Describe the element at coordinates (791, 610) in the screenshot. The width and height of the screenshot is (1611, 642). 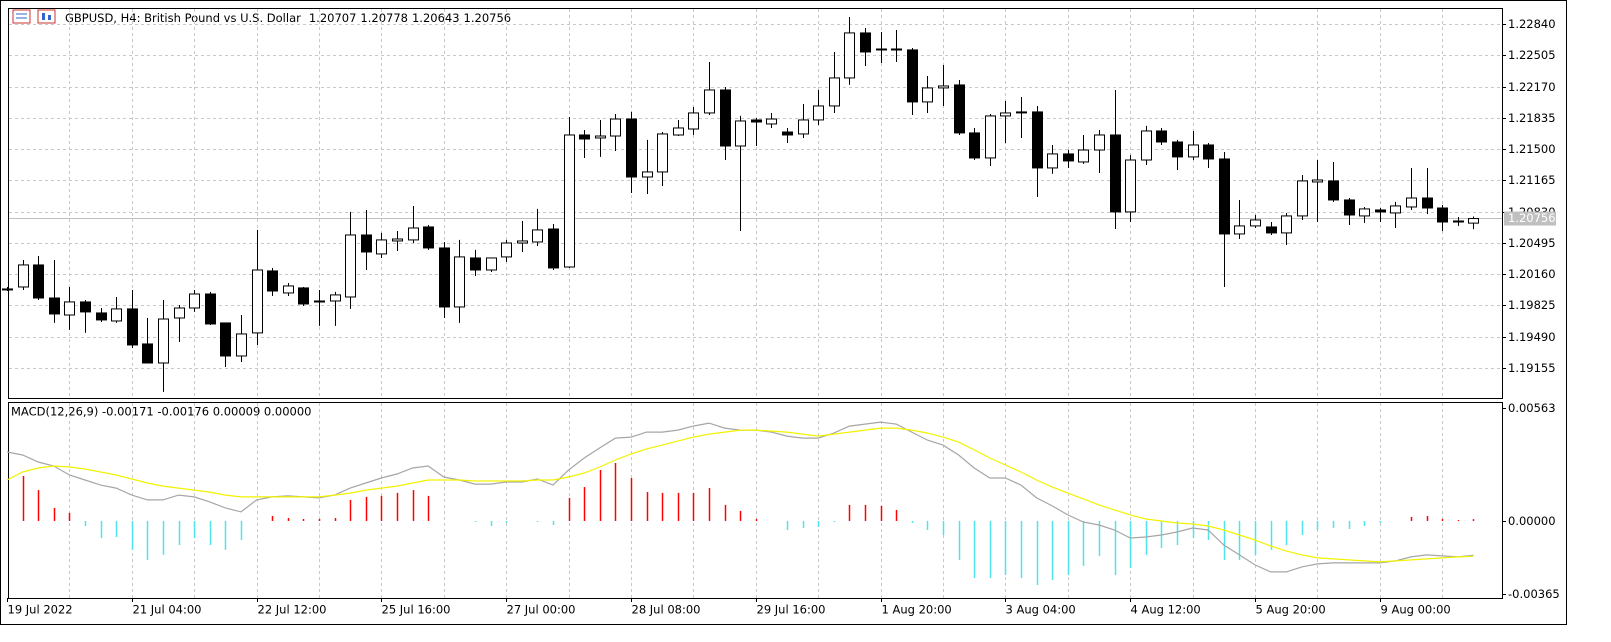
I see `x-tick-label: 29 Jul 16:00` at that location.